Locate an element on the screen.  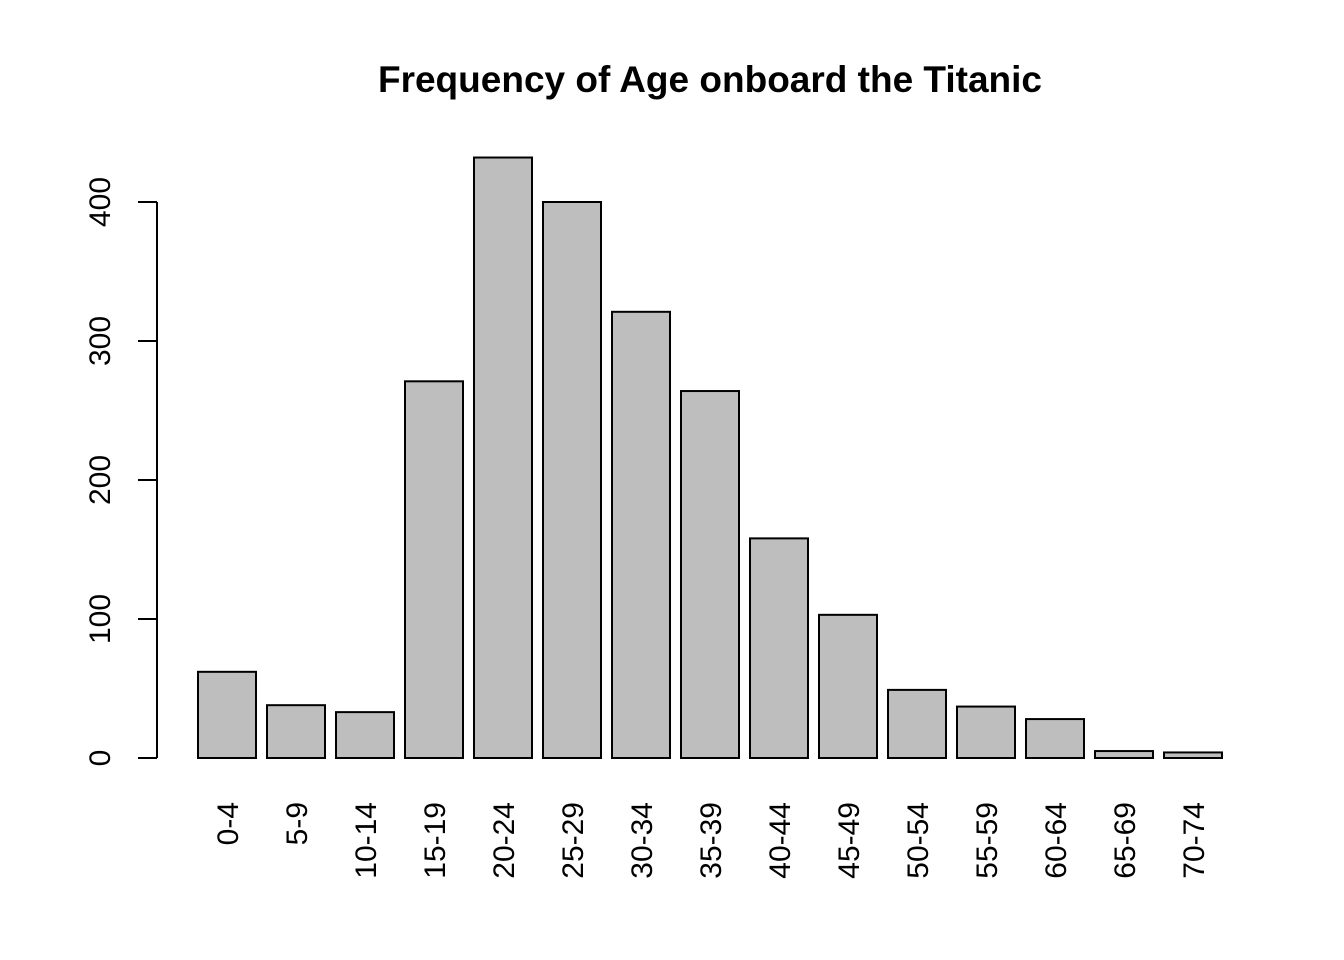
x-tick-label: 45-49 is located at coordinates (849, 840).